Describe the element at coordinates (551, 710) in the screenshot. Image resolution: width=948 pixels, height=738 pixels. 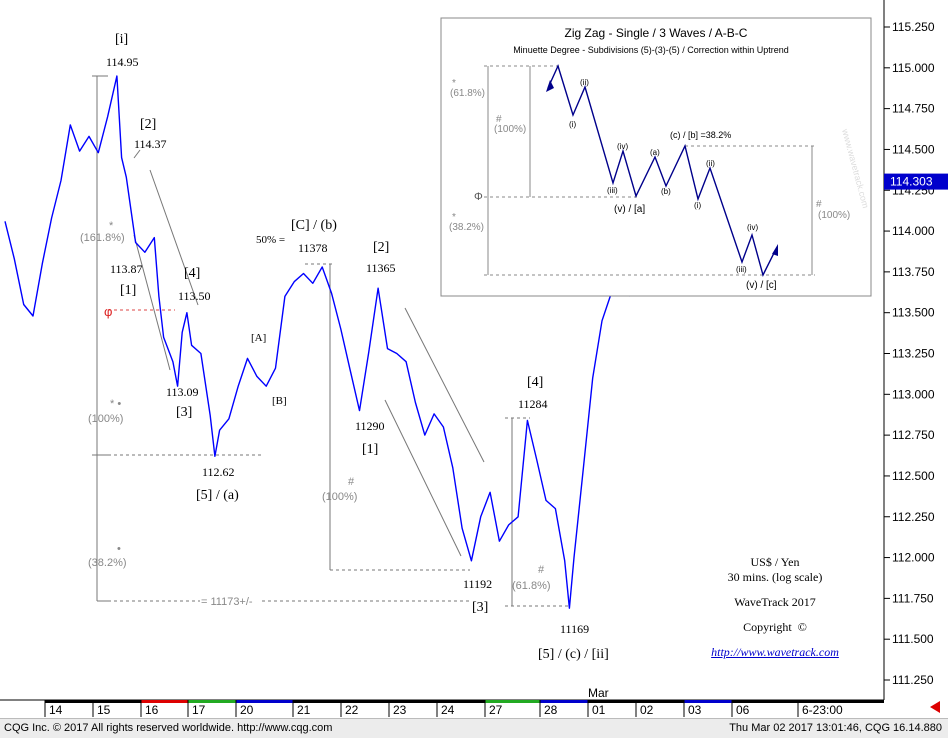
I see `x-tick-label: 28` at that location.